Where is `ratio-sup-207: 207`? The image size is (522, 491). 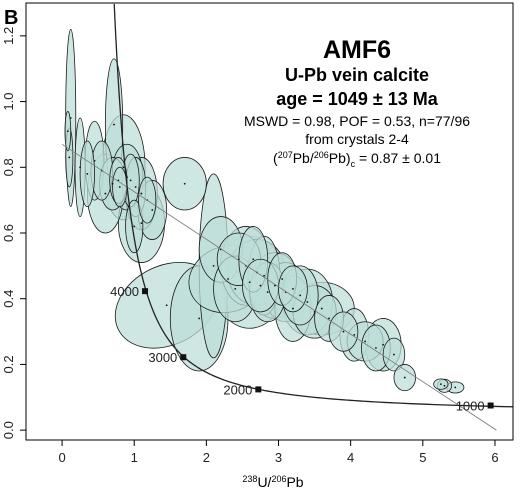 ratio-sup-207: 207 is located at coordinates (285, 155).